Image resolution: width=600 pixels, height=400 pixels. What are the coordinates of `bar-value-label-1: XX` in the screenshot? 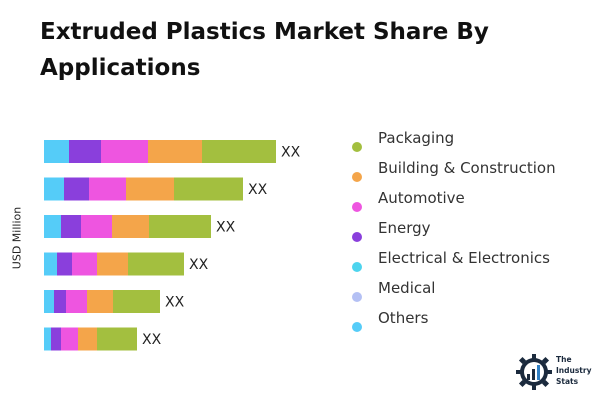 It's located at (291, 153).